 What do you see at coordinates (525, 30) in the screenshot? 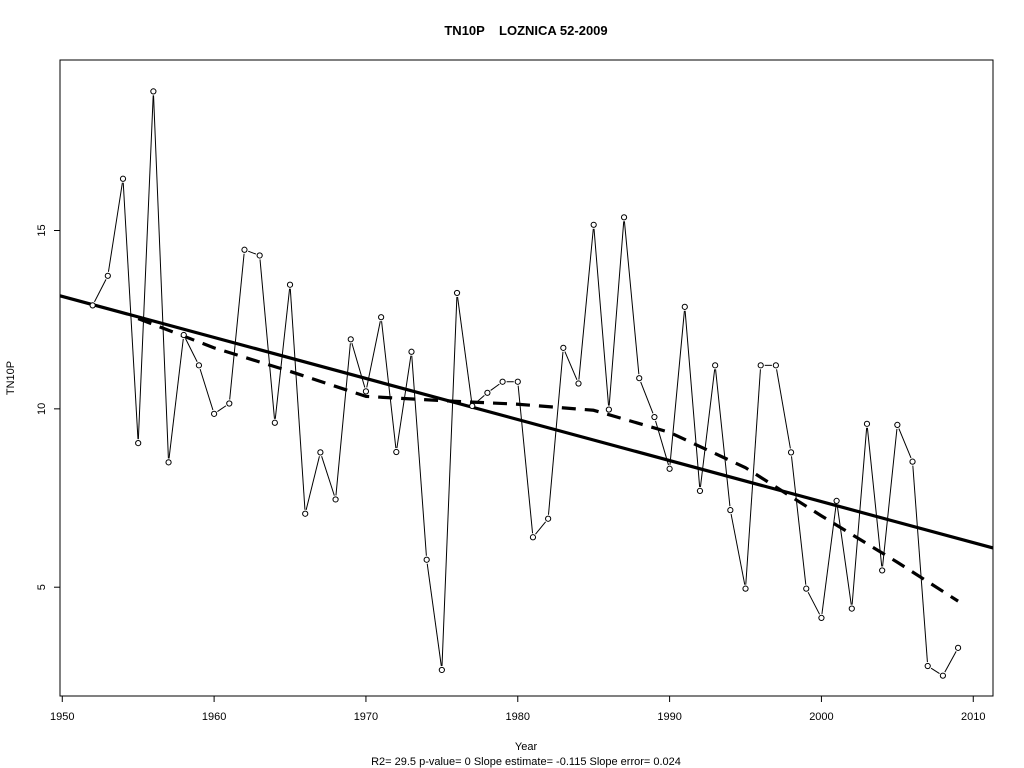
I see `chart-title: TN10P LOZNICA 52-2009` at bounding box center [525, 30].